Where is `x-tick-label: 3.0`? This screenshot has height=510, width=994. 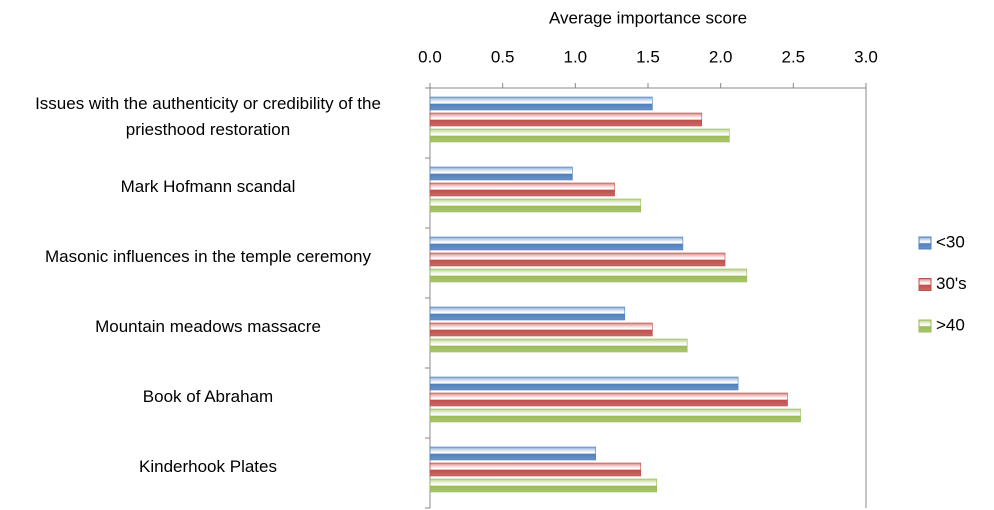 x-tick-label: 3.0 is located at coordinates (866, 56).